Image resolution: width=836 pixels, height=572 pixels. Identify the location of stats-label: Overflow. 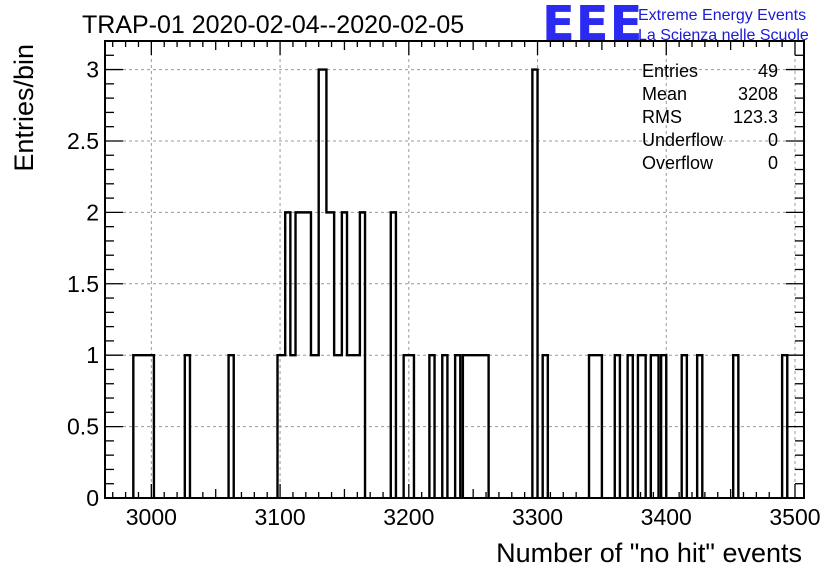
(678, 163).